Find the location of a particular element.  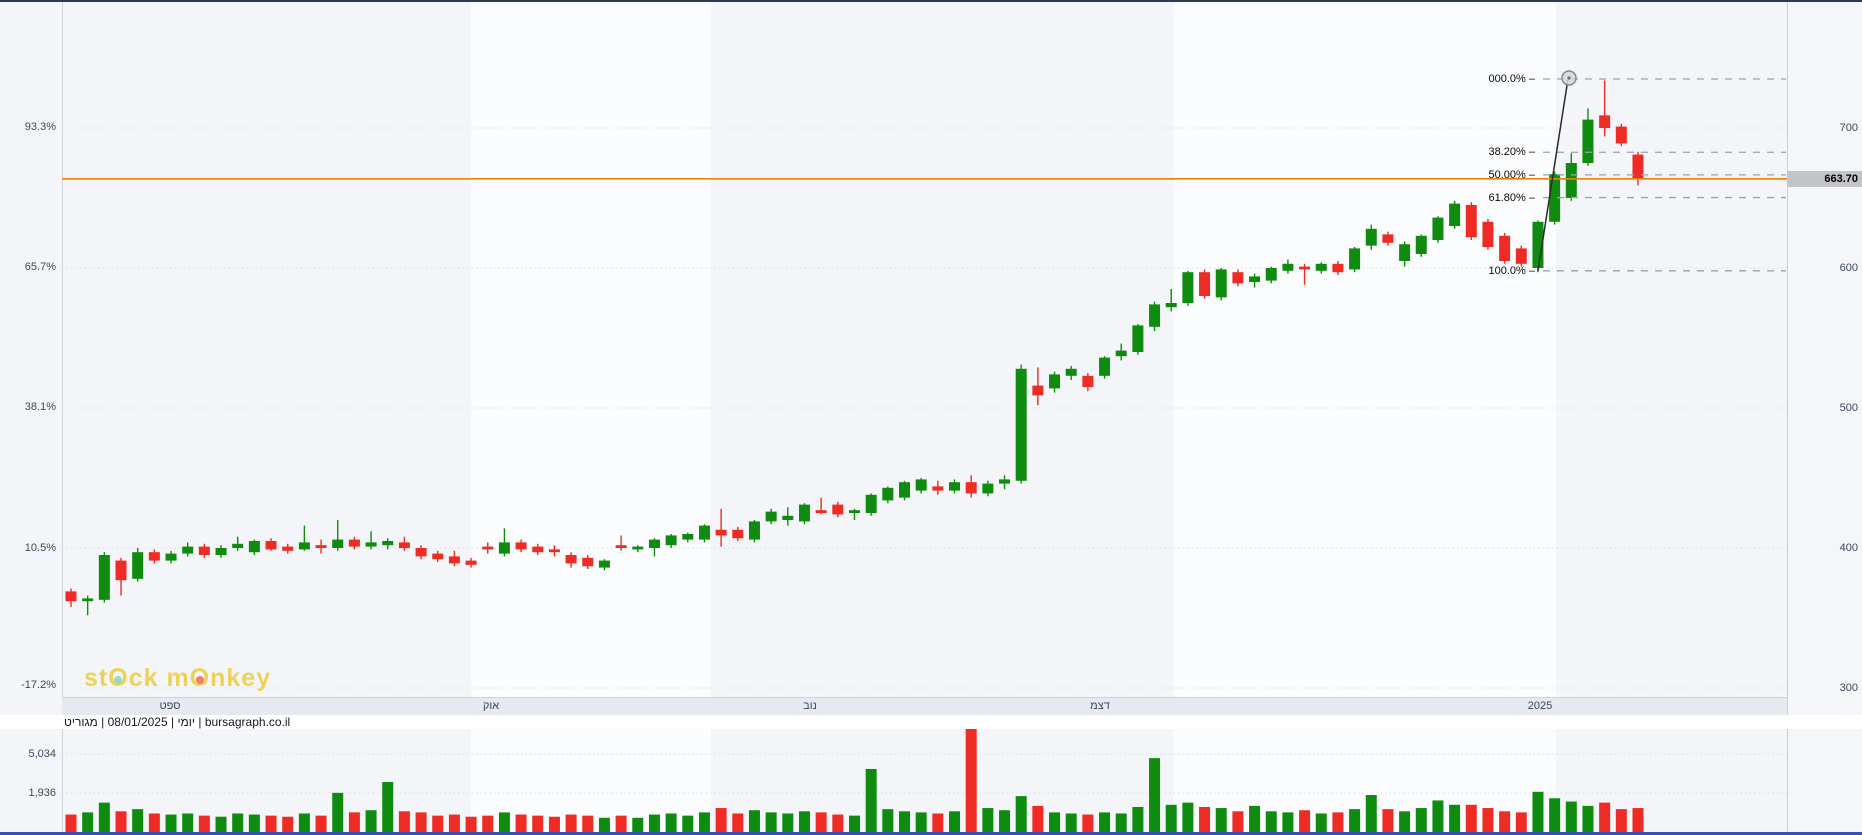

month-label: 2025 is located at coordinates (1540, 706).